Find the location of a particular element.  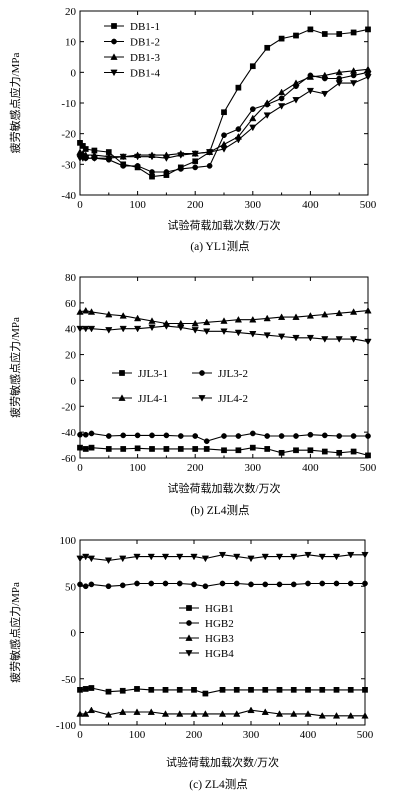

legend-label: DB1-3 is located at coordinates (145, 58).